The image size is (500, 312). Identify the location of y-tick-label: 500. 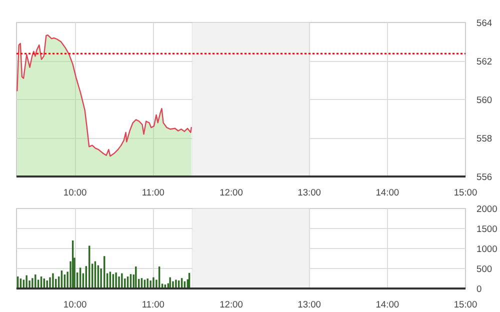
(484, 269).